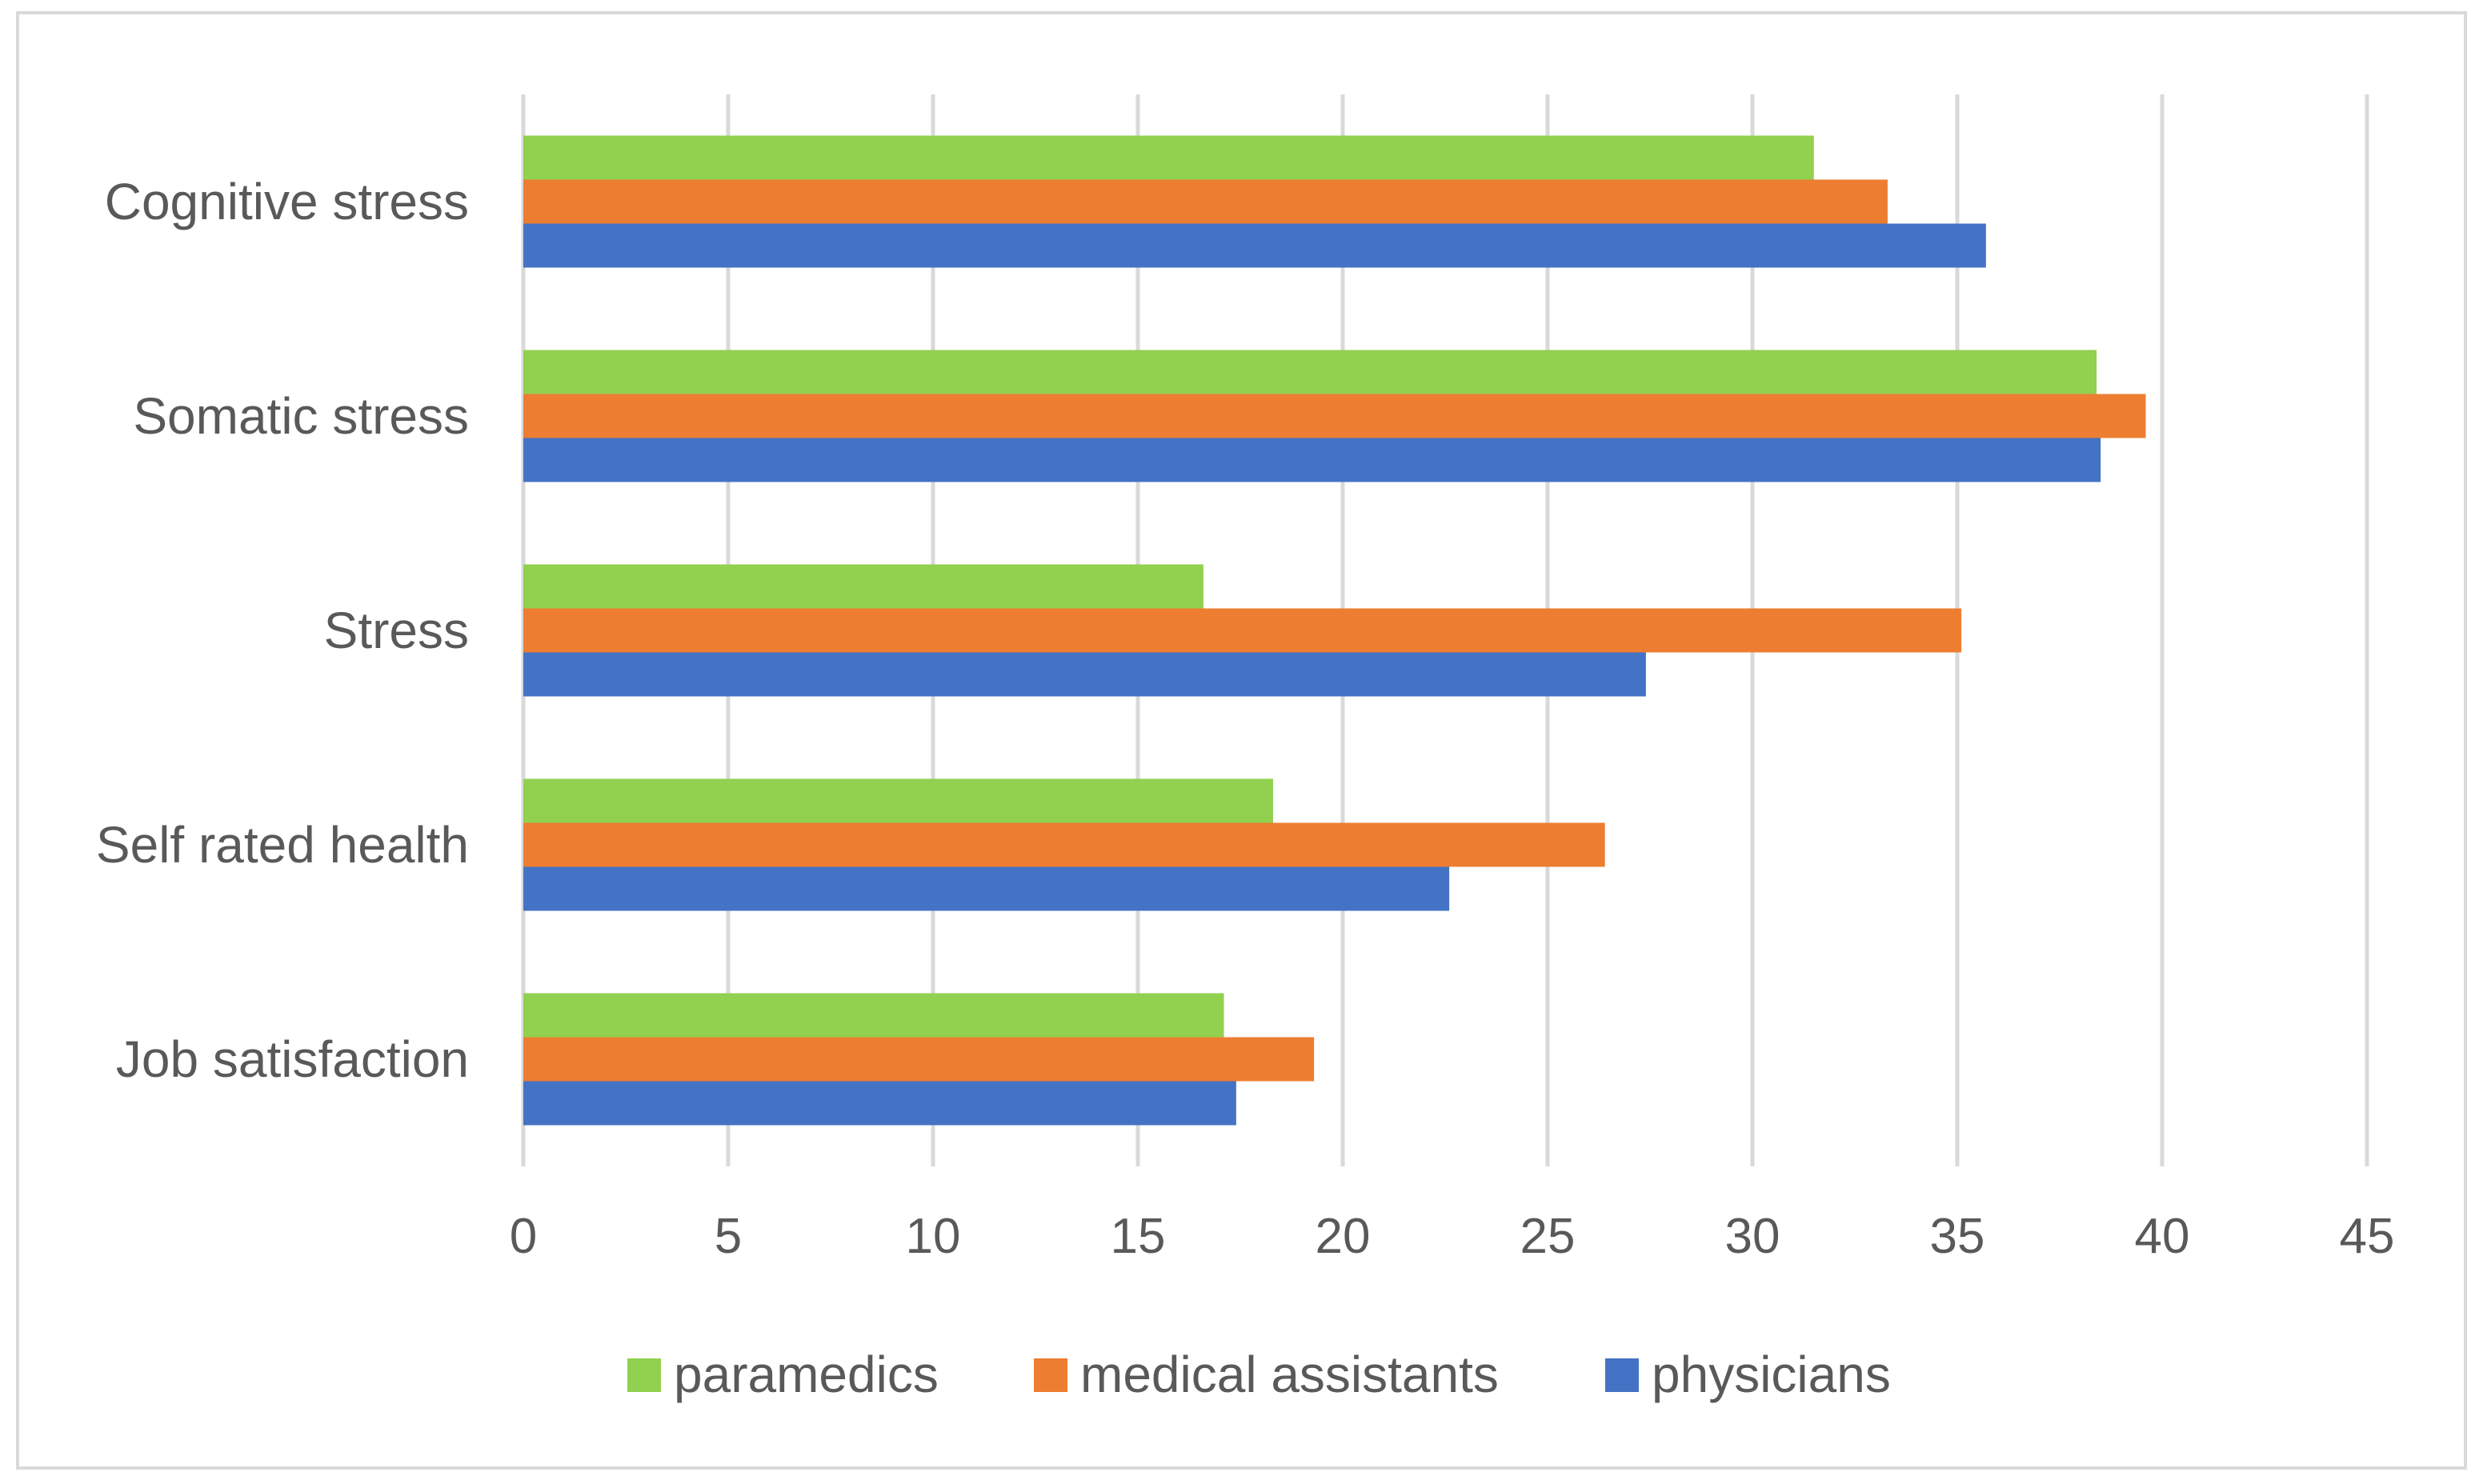  I want to click on category-label: Stress, so click(396, 630).